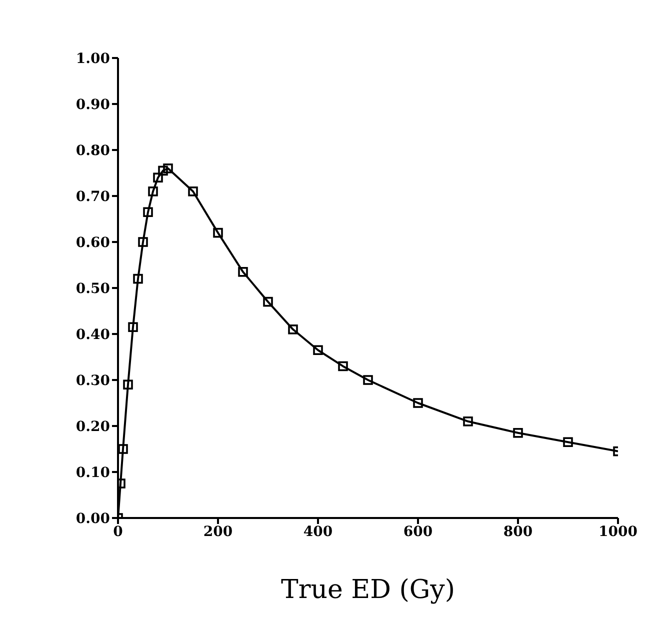 The height and width of the screenshot is (639, 660). I want to click on y-tick-label: 1.00, so click(93, 58).